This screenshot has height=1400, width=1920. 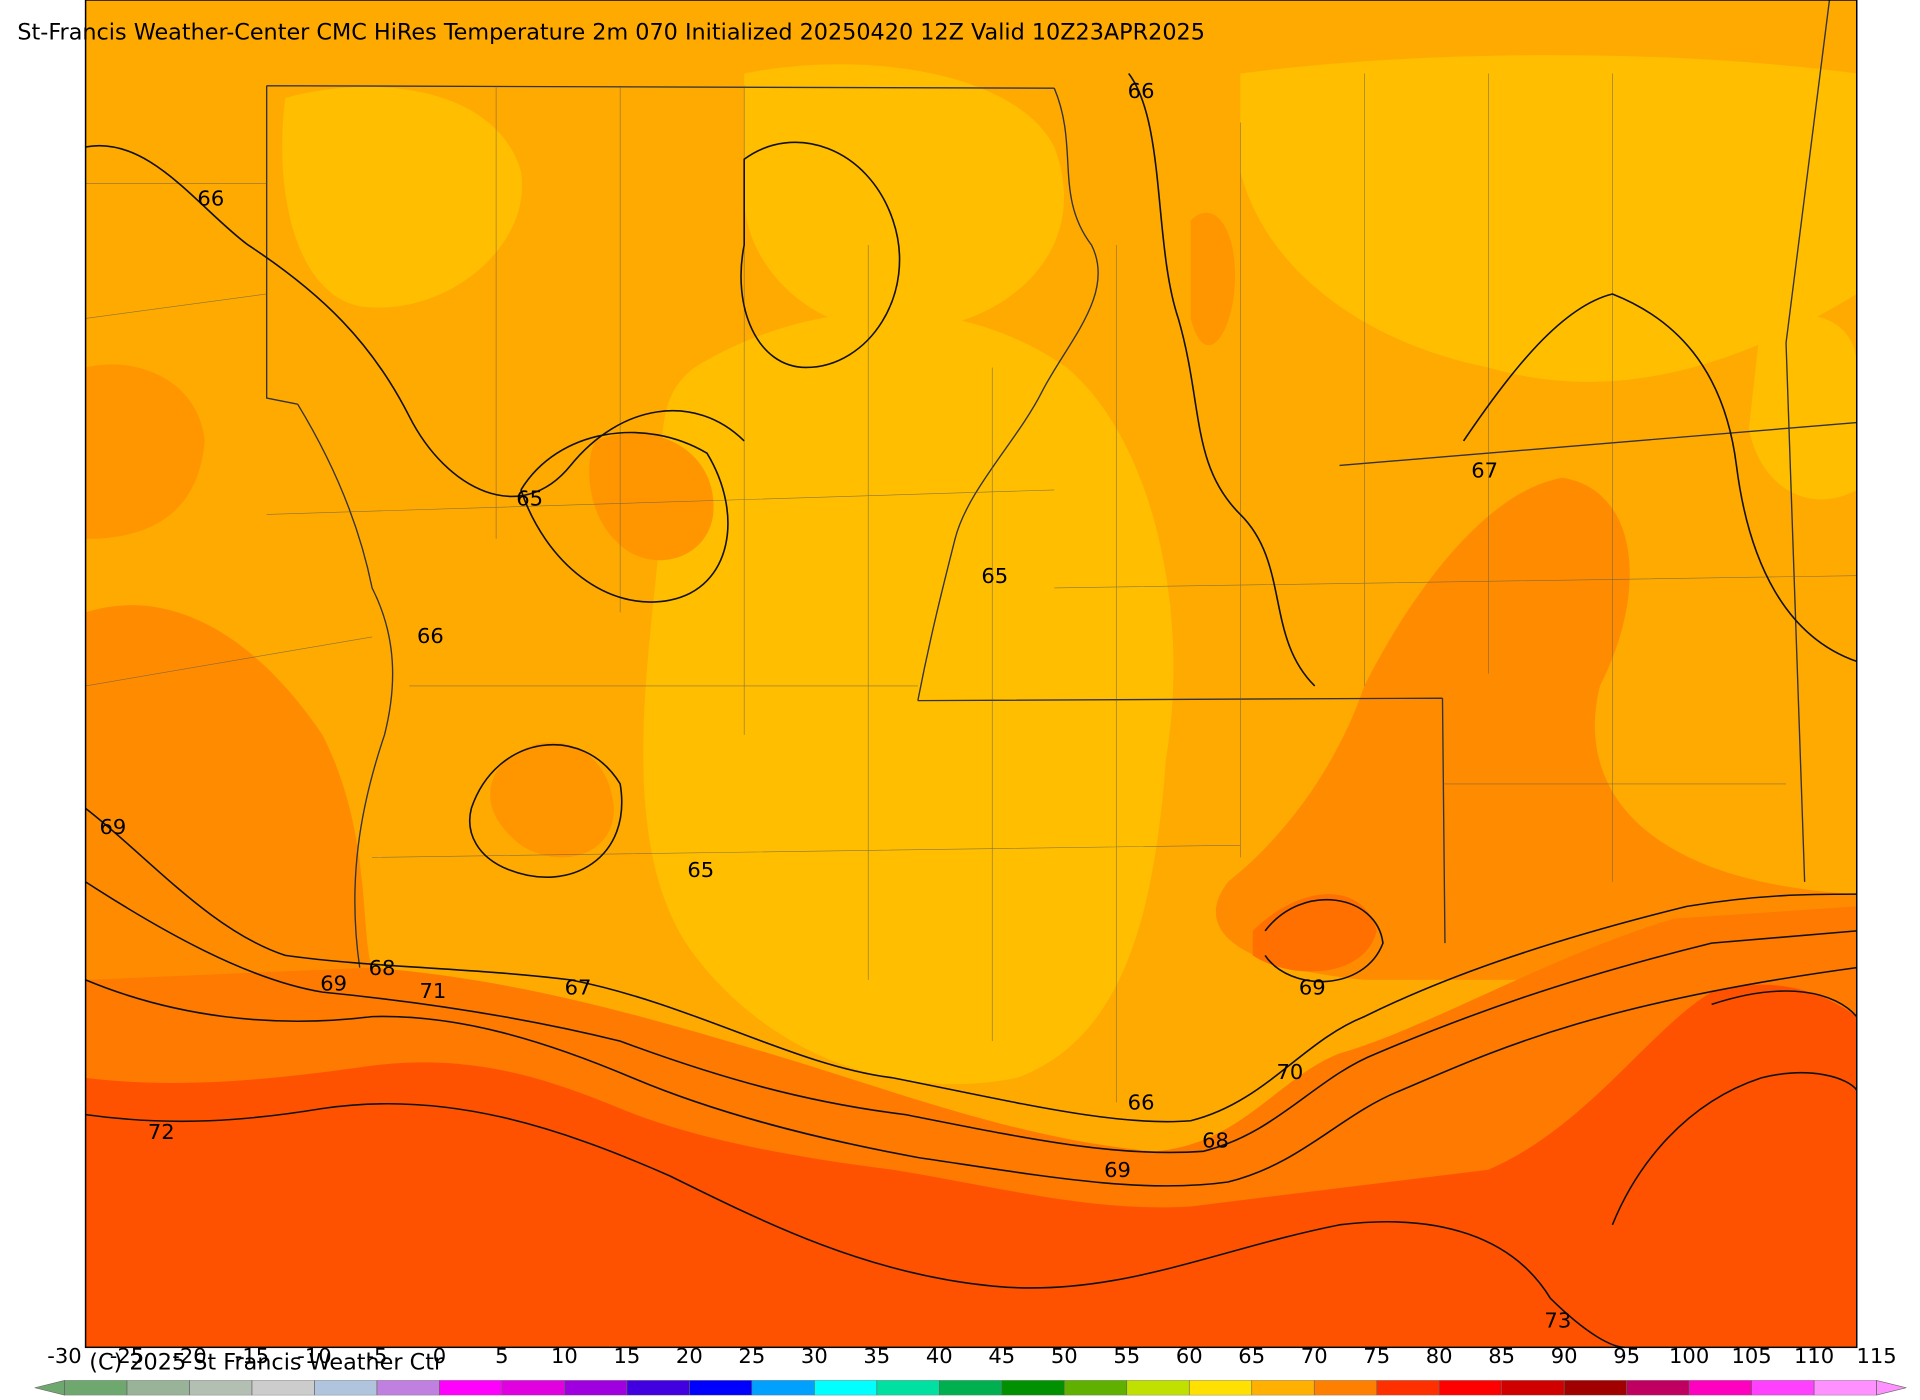 What do you see at coordinates (578, 988) in the screenshot?
I see `contour-label: 67` at bounding box center [578, 988].